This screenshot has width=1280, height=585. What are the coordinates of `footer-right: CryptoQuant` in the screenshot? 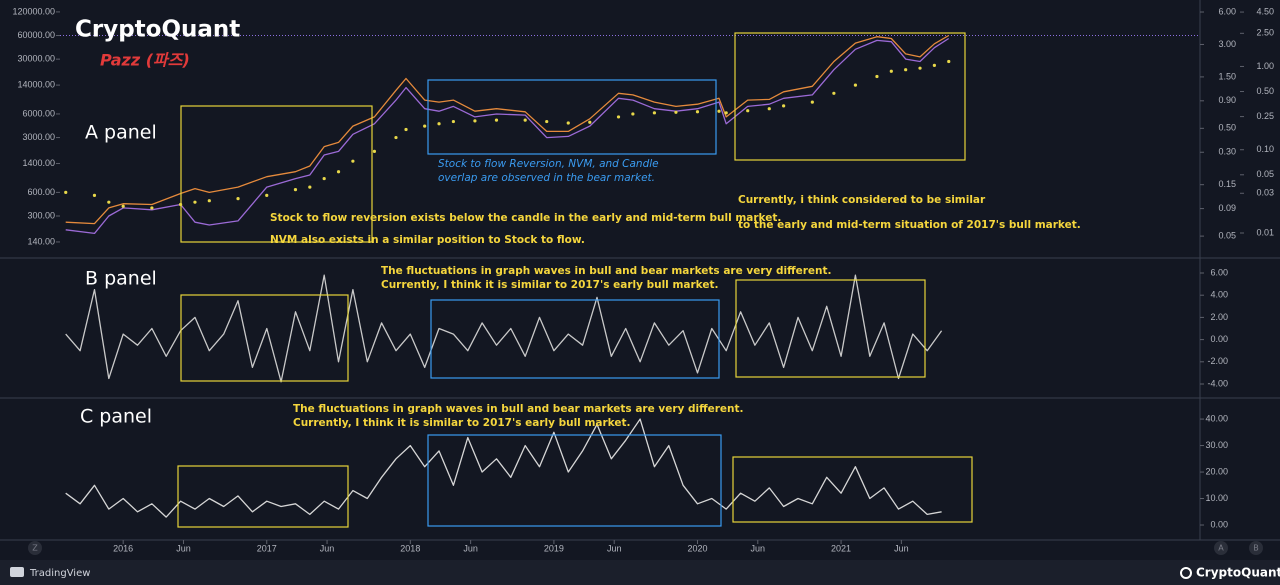 It's located at (1238, 573).